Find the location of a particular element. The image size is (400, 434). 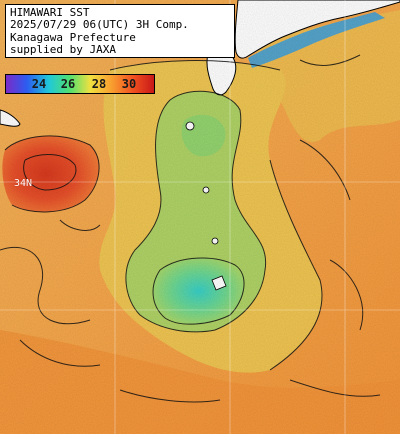

info-datetime: 2025/07/29 06(UTC) 3H Comp. is located at coordinates (99, 25).